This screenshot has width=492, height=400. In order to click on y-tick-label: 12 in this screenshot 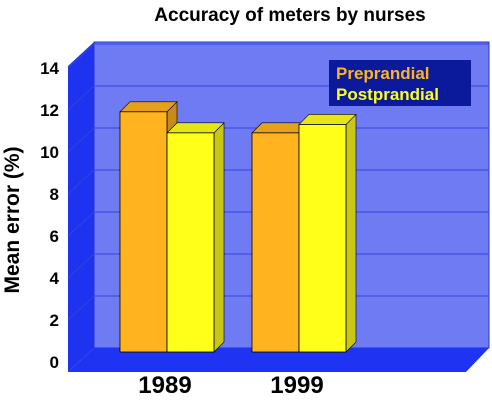, I will do `click(49, 110)`.